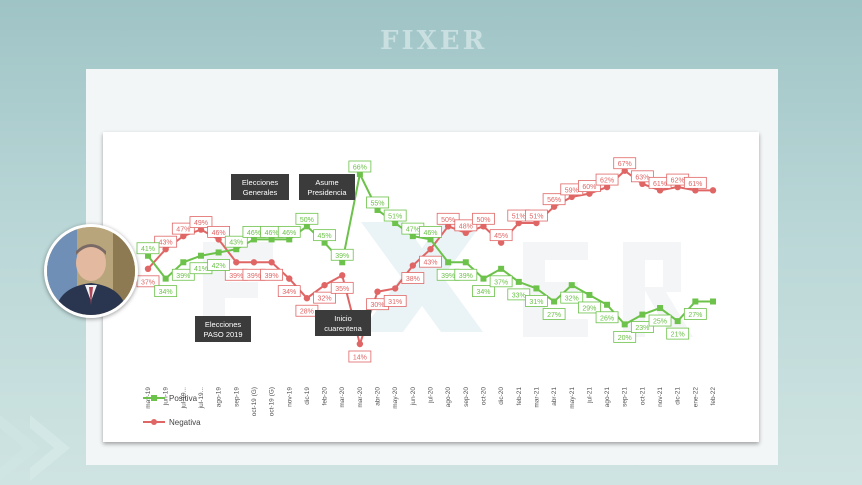  Describe the element at coordinates (166, 291) in the screenshot. I see `positiva-data-label: 34%` at that location.